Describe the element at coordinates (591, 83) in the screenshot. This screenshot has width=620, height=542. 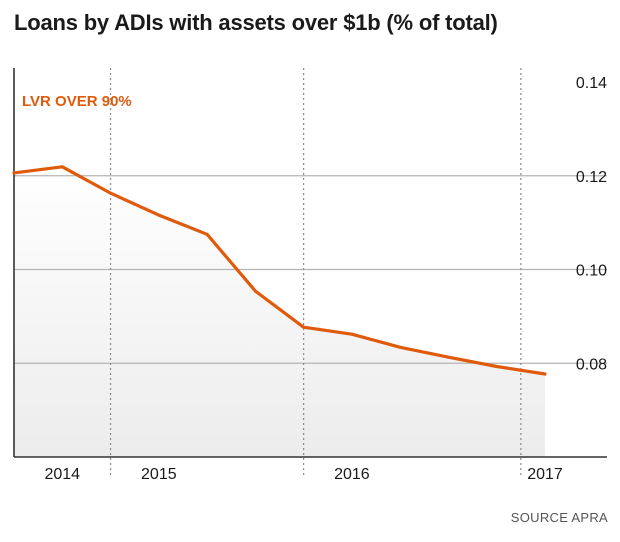
I see `y-tick-label: 0.14` at that location.